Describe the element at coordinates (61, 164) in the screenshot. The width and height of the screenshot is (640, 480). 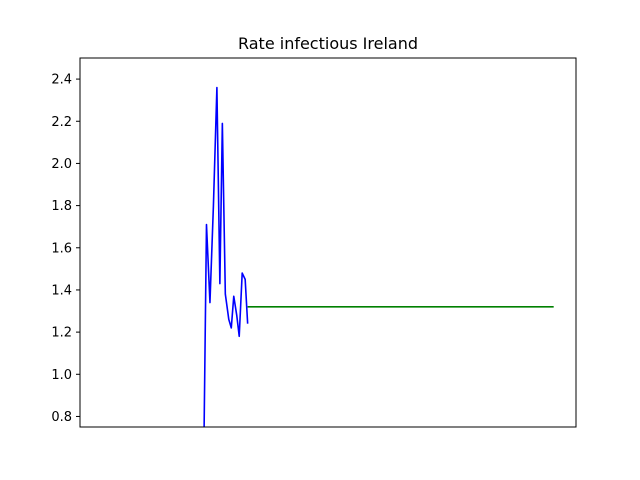
I see `y-tick-label: 2.0` at that location.